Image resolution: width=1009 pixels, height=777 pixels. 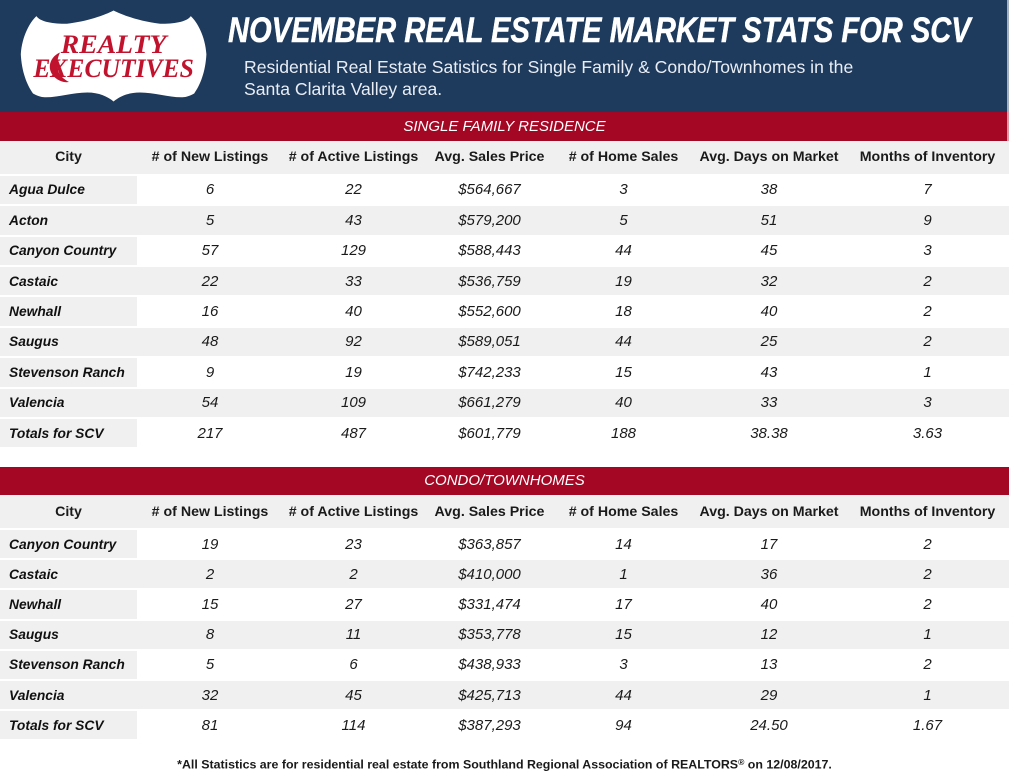 I want to click on svg-text: EXECUTIVES, so click(x=112, y=68).